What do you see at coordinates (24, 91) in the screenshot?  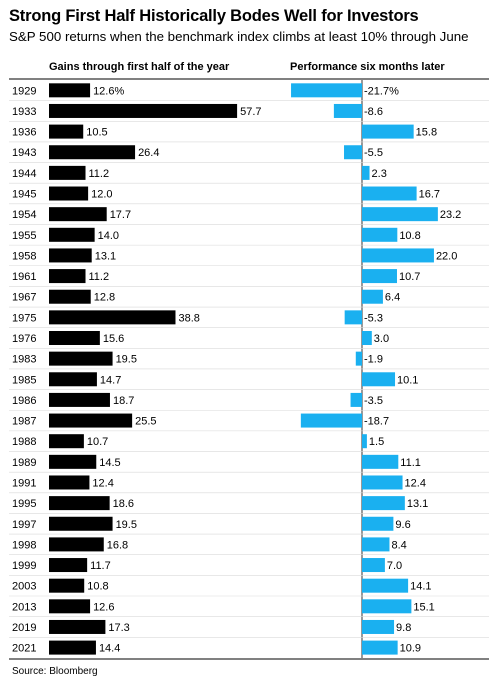 I see `year-label: 1929` at bounding box center [24, 91].